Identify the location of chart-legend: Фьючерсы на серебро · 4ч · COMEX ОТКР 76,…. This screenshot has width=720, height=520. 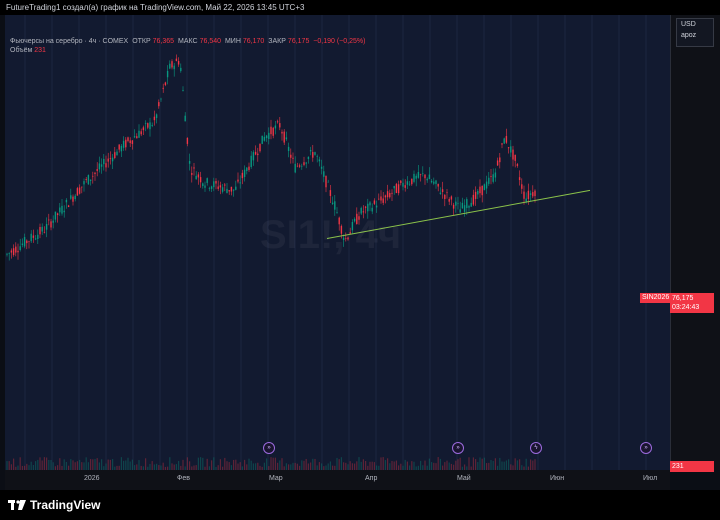
(188, 46).